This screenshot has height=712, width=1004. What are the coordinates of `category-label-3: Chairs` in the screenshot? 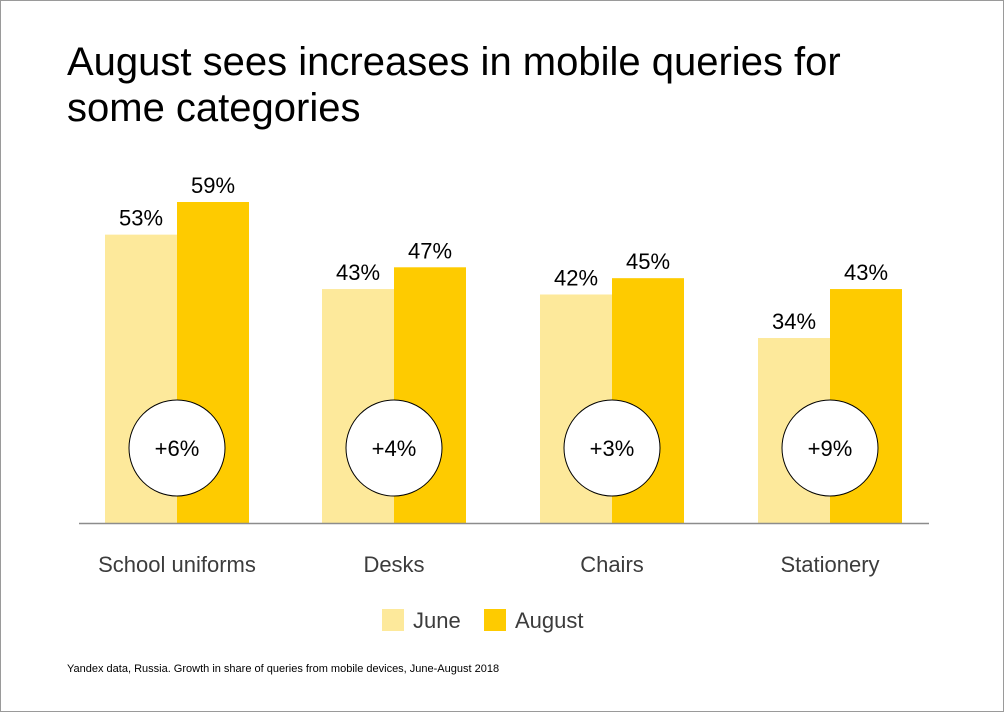 It's located at (612, 564).